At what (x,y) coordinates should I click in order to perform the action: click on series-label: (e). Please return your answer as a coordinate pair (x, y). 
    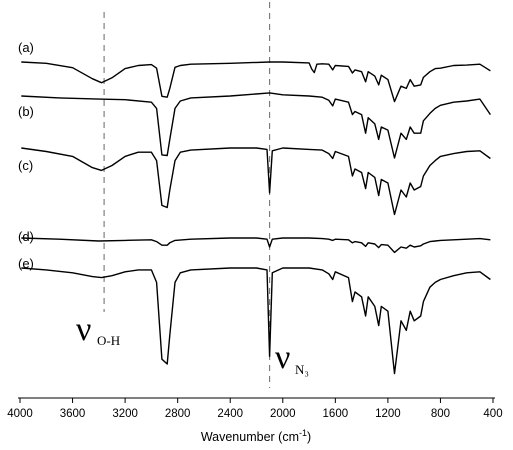
    Looking at the image, I should click on (26, 263).